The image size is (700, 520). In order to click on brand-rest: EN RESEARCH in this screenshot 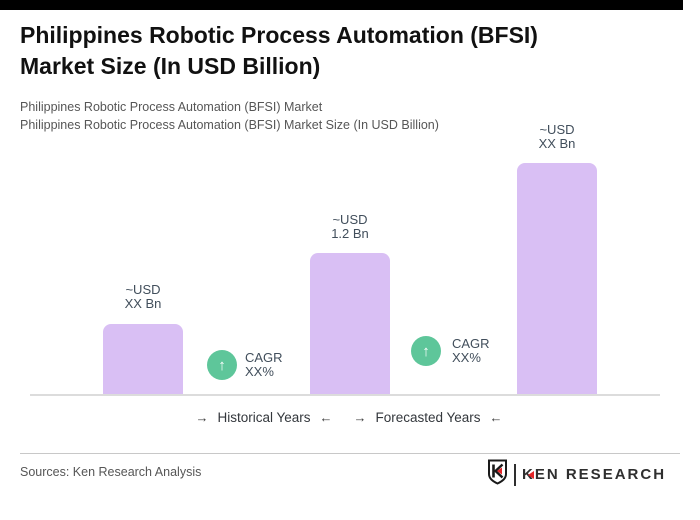, I will do `click(600, 474)`.